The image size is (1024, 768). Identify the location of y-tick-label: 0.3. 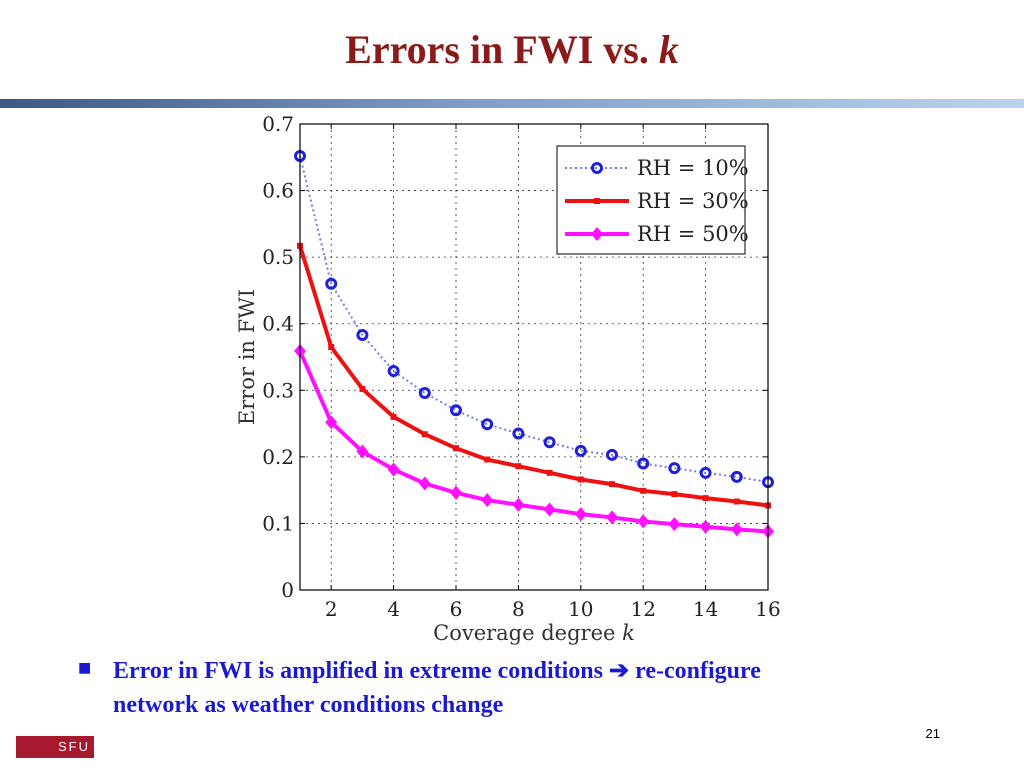
(278, 390).